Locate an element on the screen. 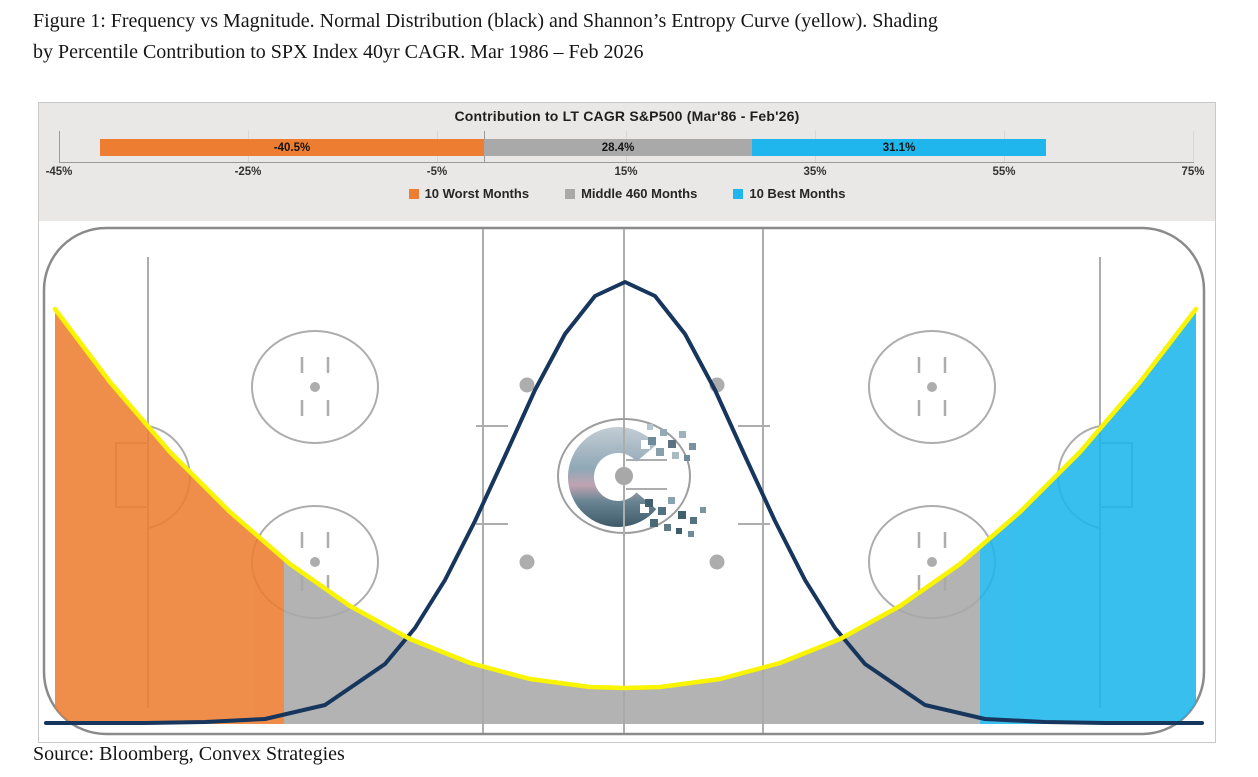  bar-segment-worst: -40.5% is located at coordinates (292, 147).